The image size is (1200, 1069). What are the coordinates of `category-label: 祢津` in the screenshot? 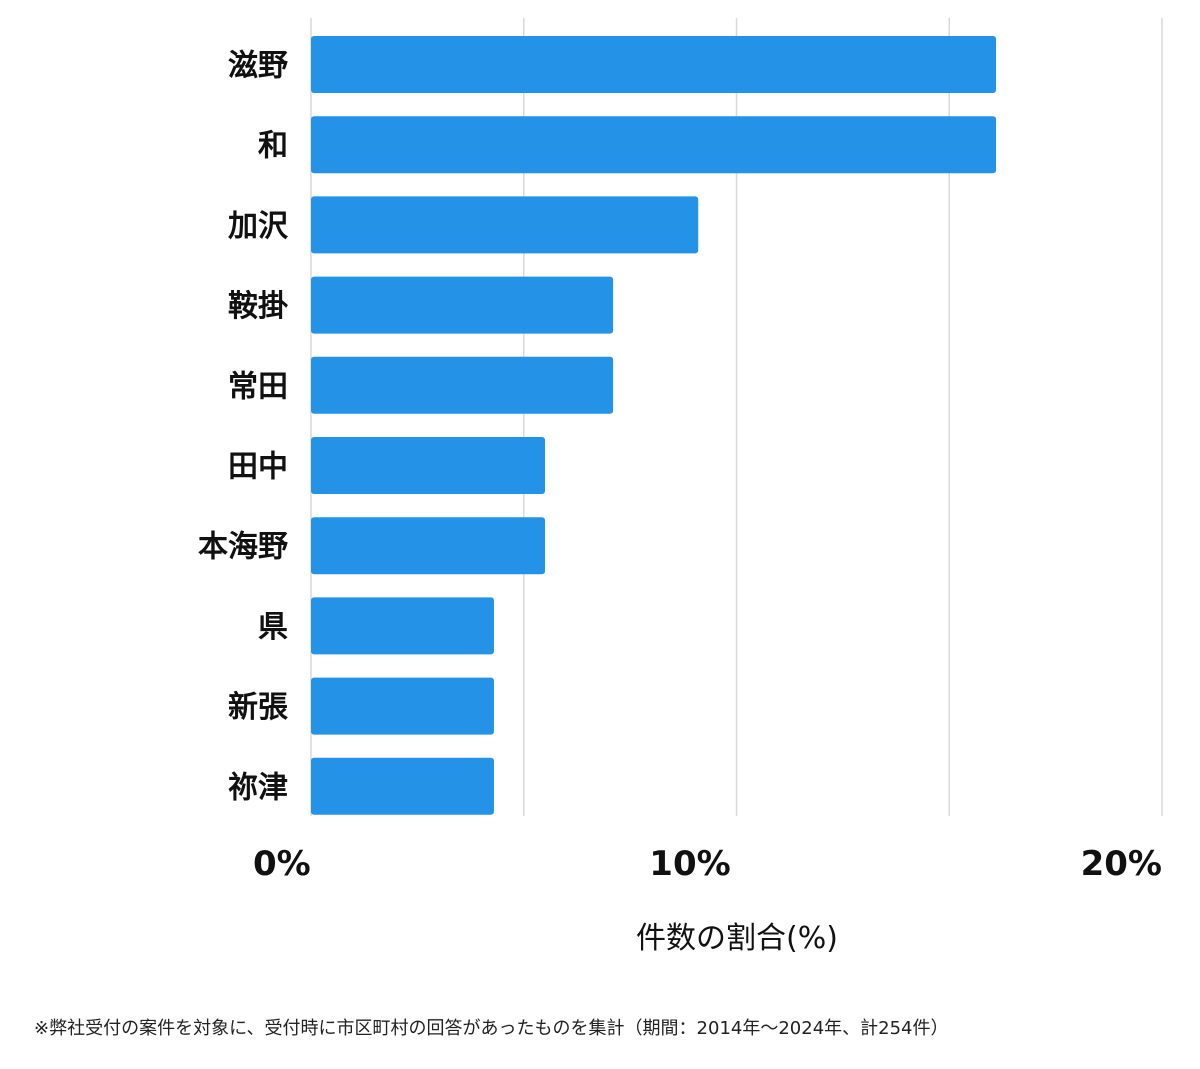 It's located at (258, 787).